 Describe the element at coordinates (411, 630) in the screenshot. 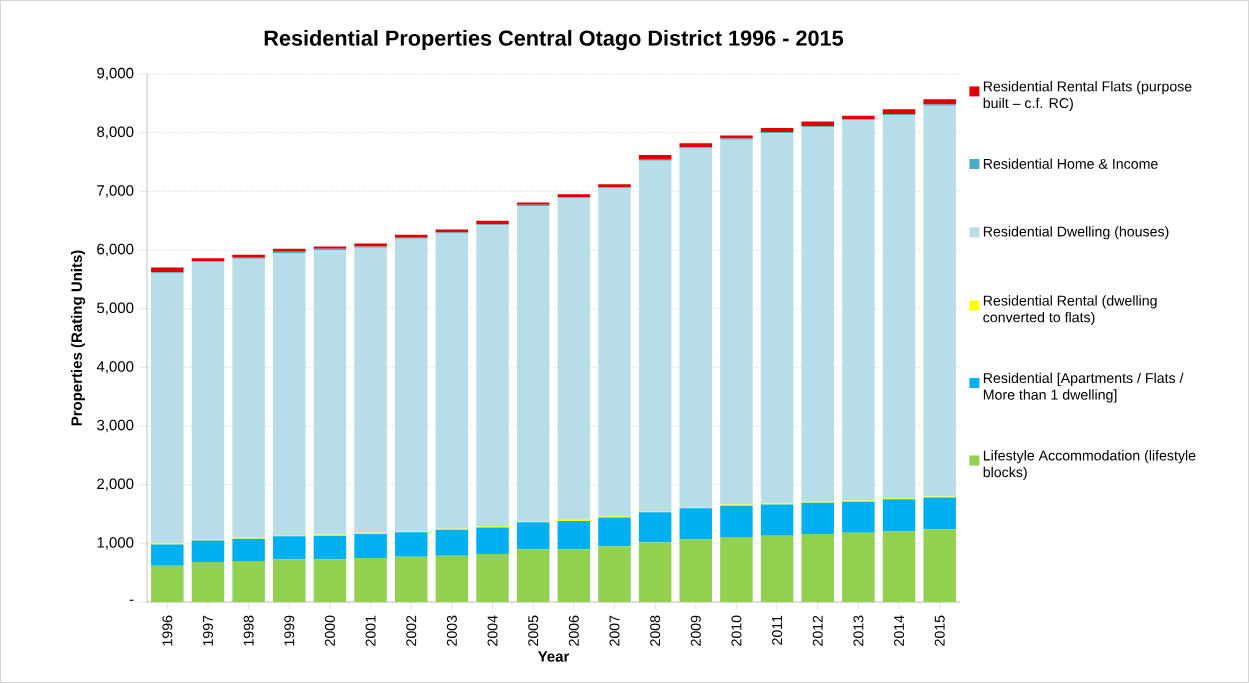

I see `x-tick-label: 2002` at that location.